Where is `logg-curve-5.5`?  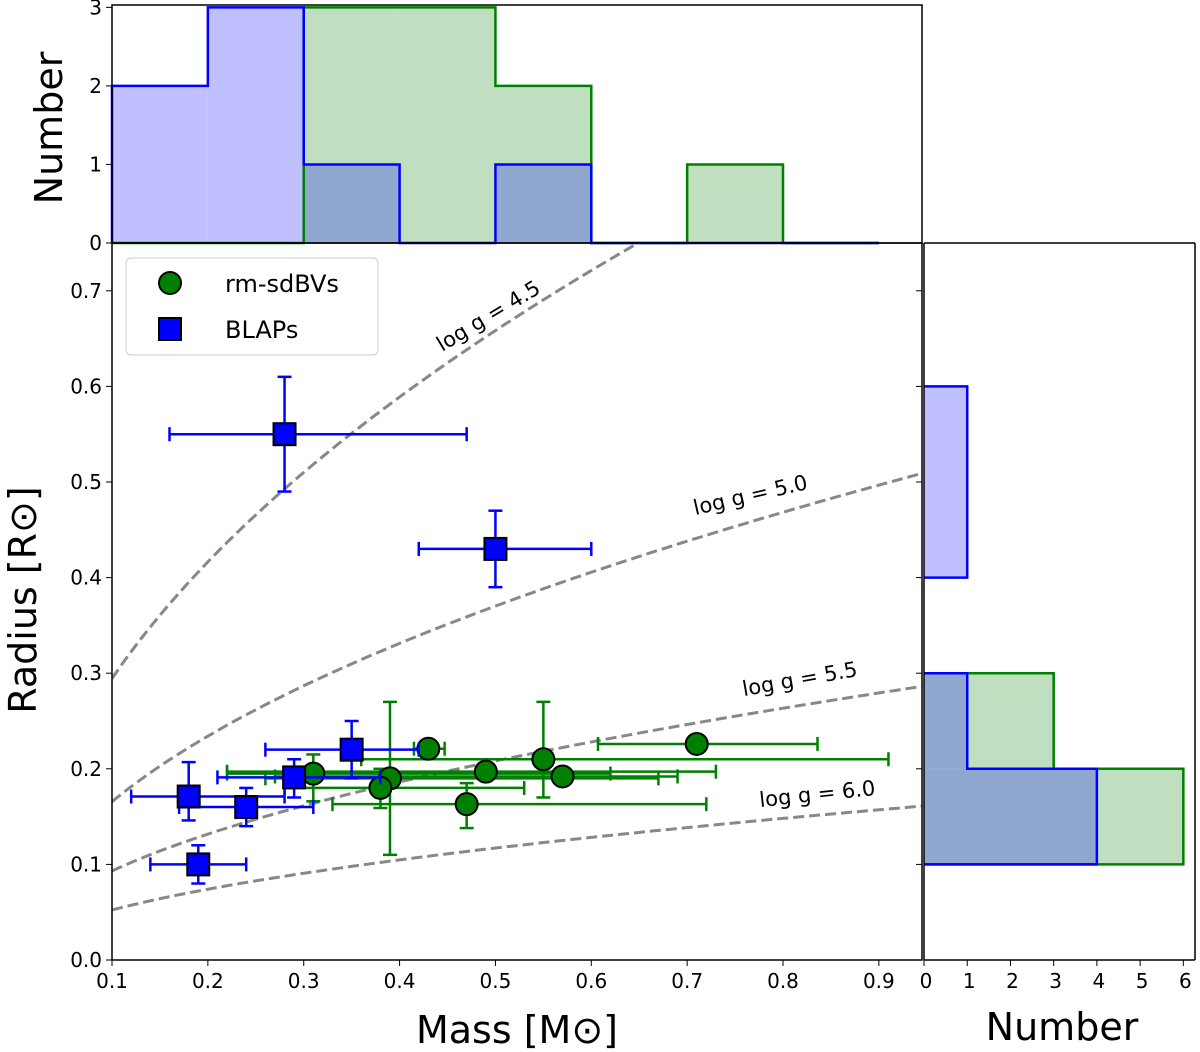
logg-curve-5.5 is located at coordinates (517, 778).